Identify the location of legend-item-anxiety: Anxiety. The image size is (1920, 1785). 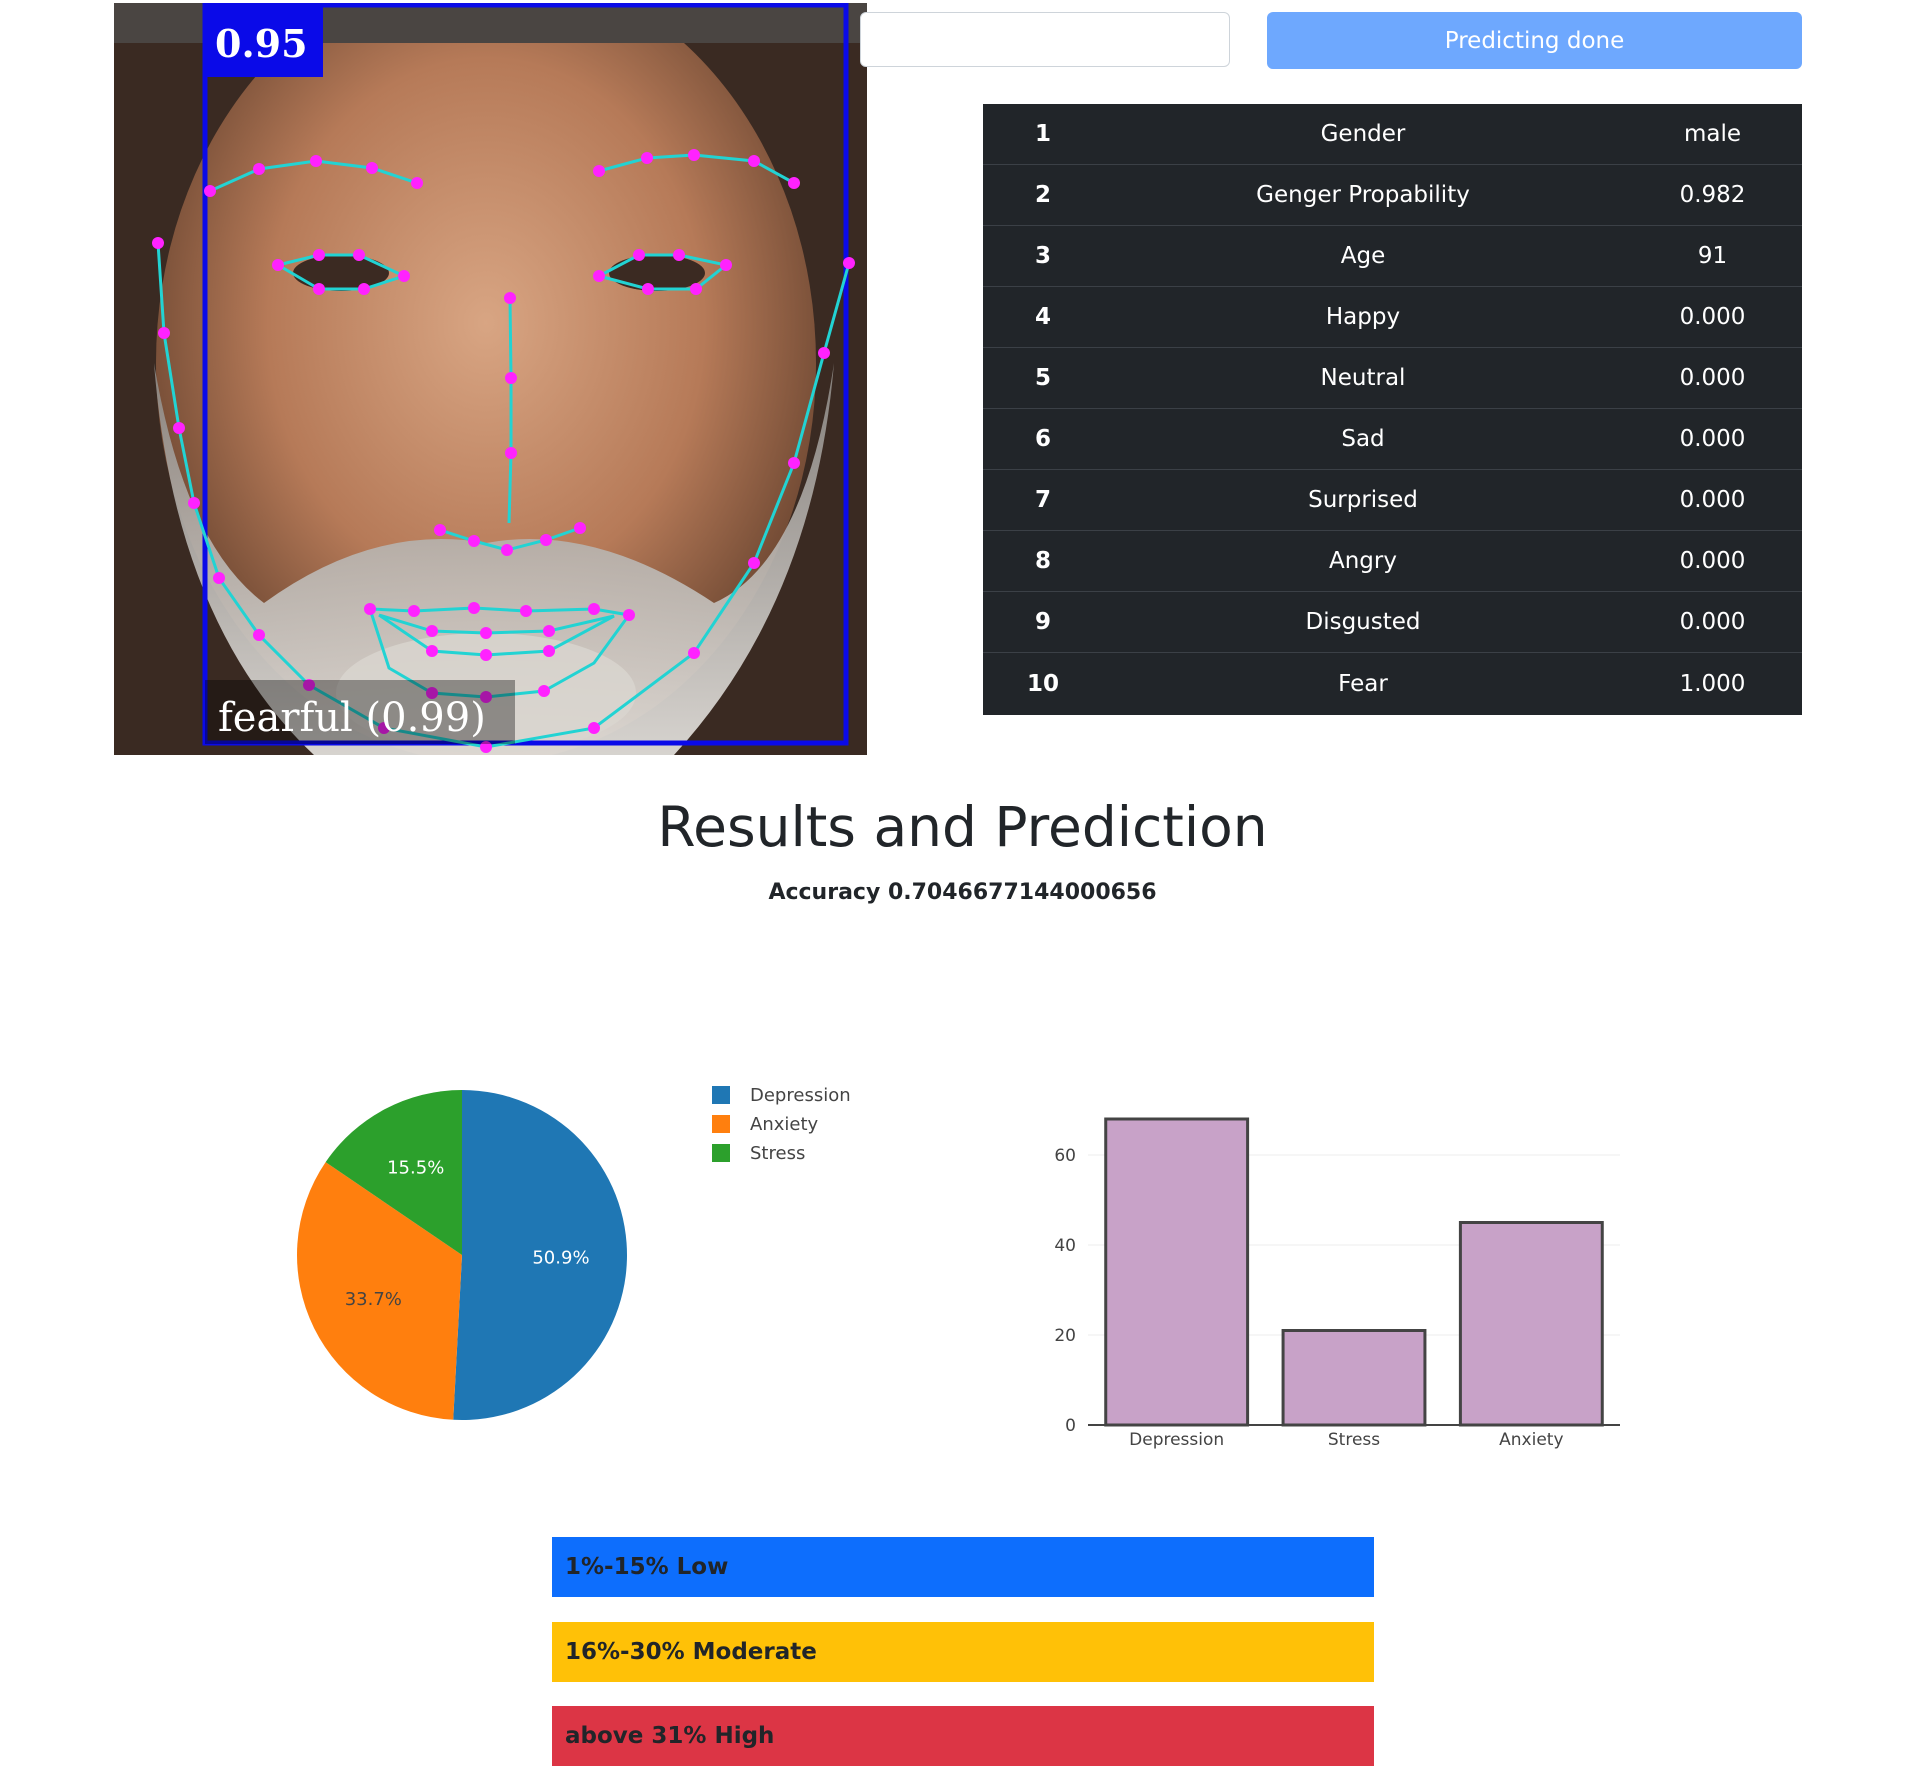
(784, 1124).